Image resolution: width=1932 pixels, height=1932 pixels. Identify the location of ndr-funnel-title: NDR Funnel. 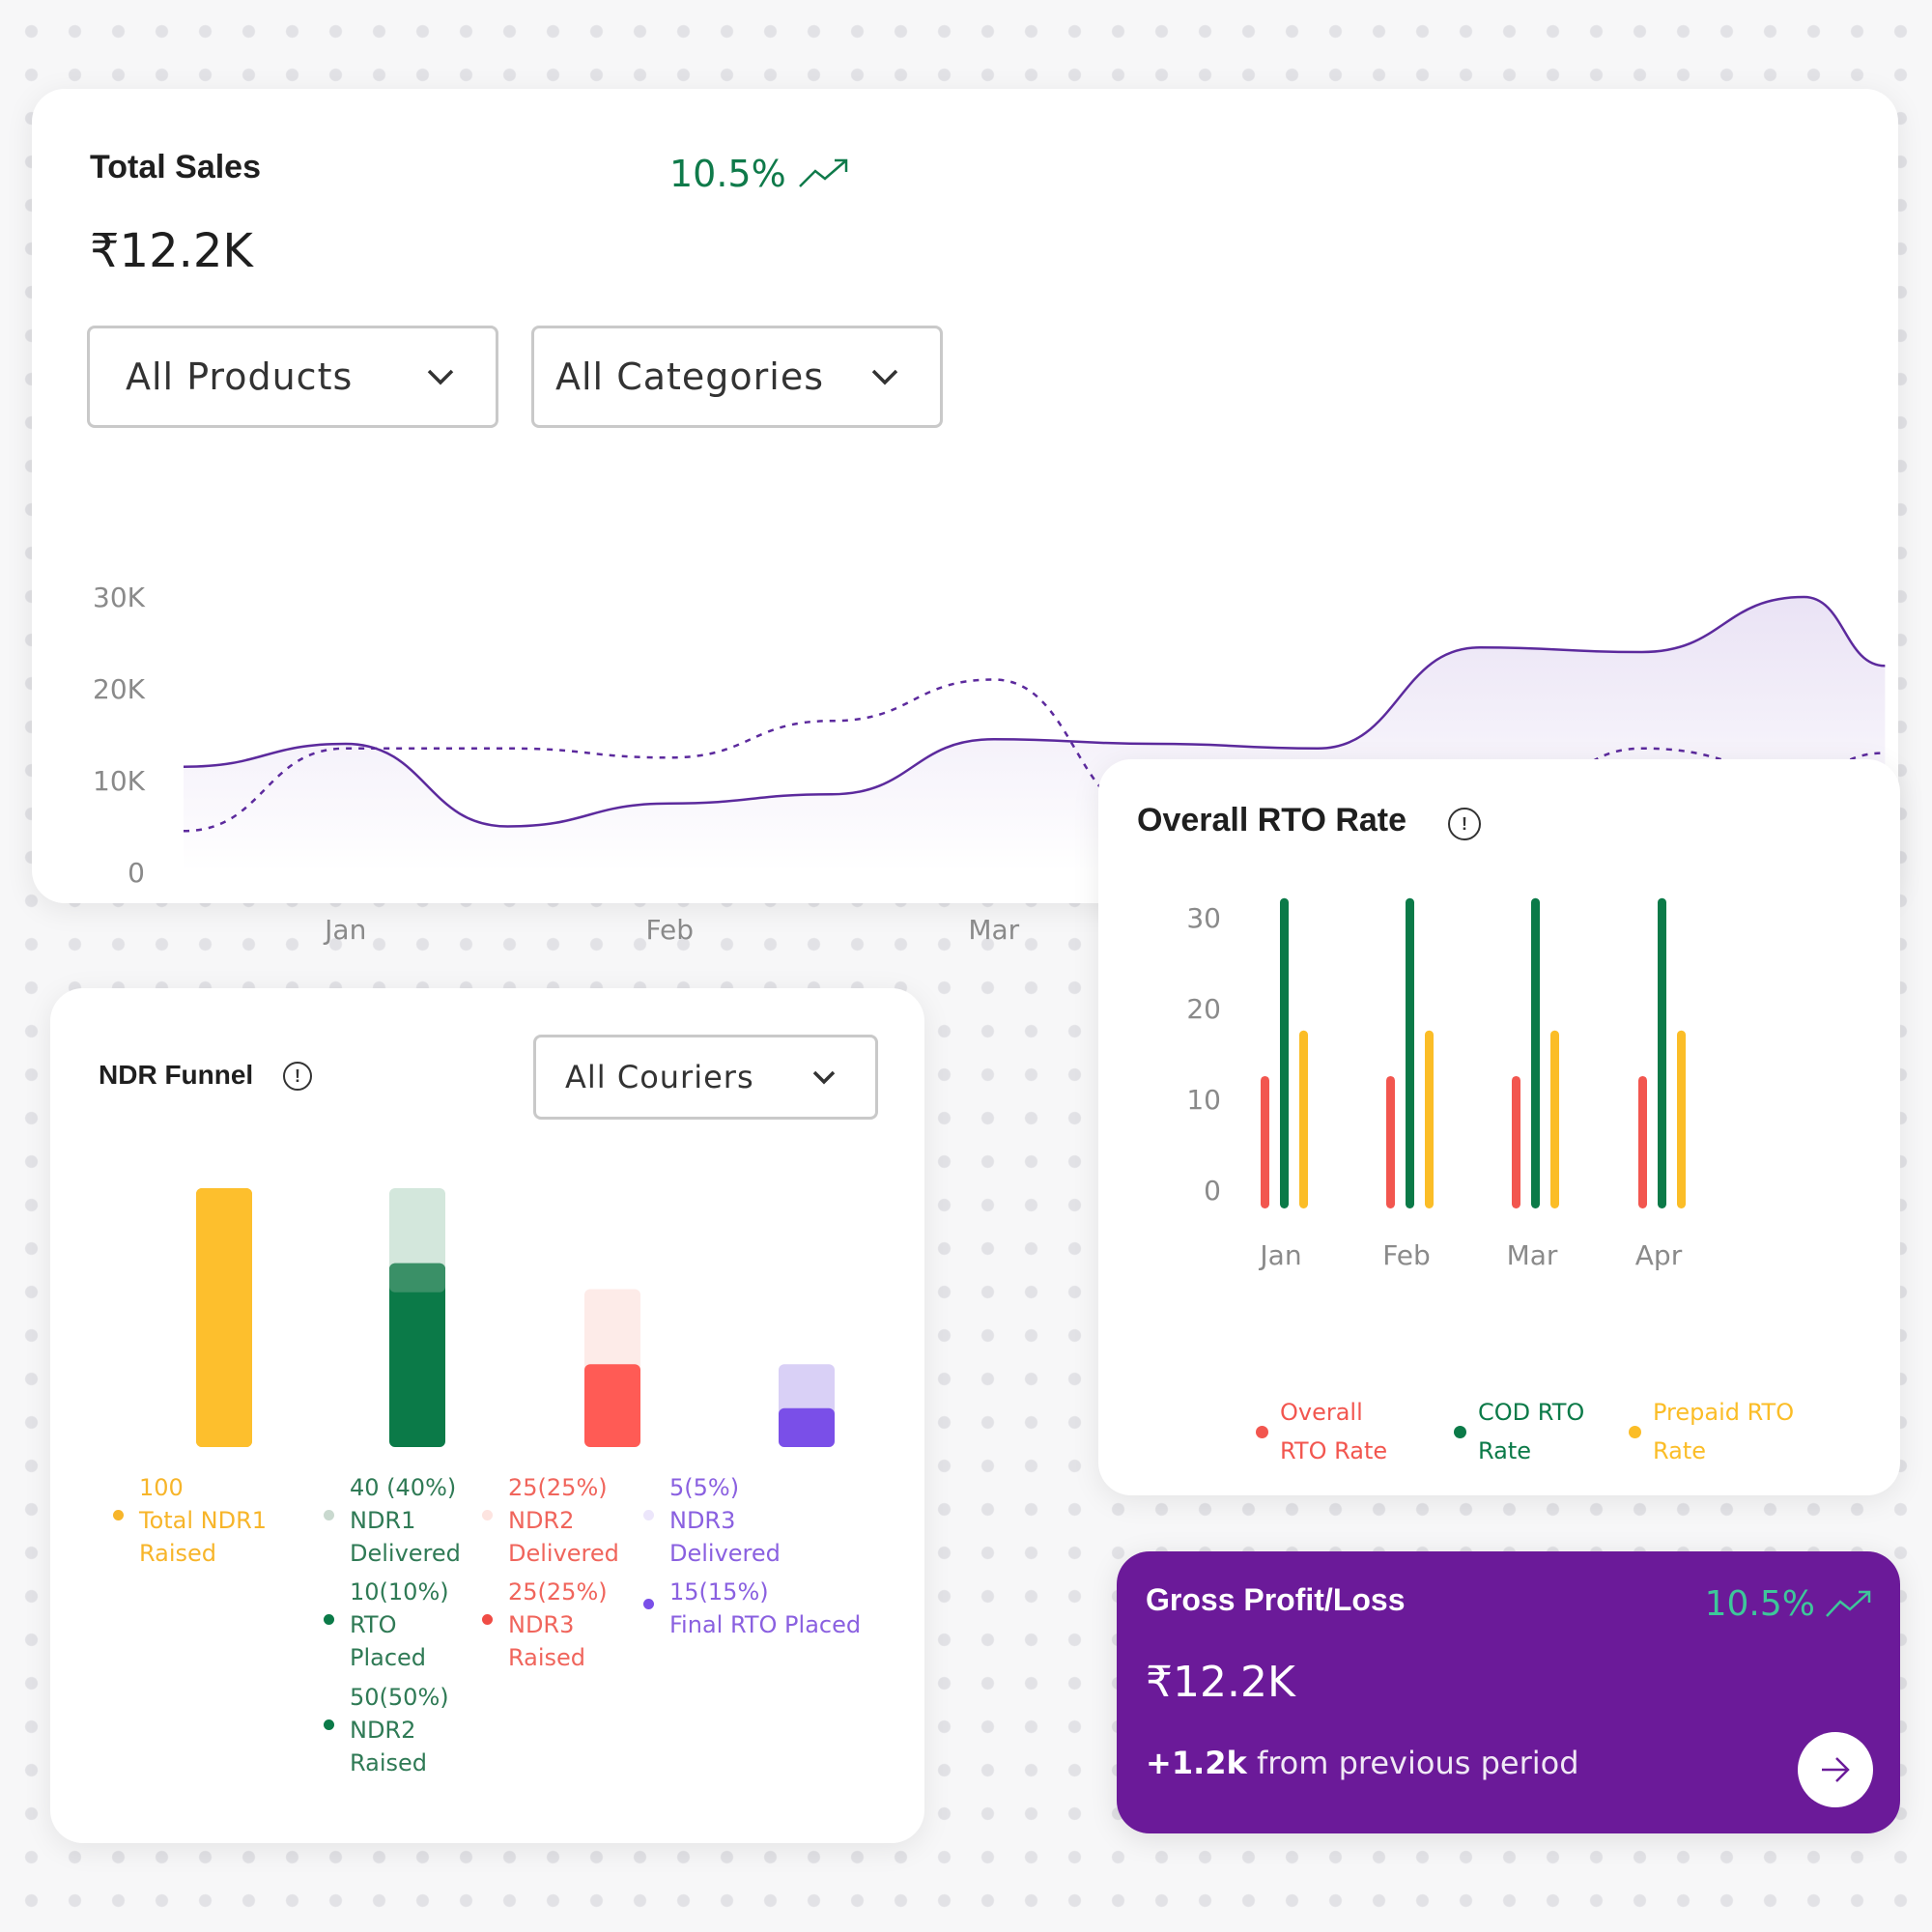
(176, 1075).